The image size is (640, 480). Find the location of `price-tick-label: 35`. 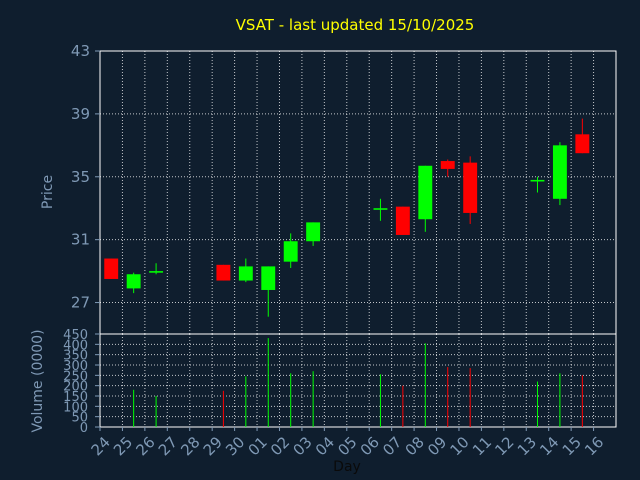

price-tick-label: 35 is located at coordinates (80, 177).